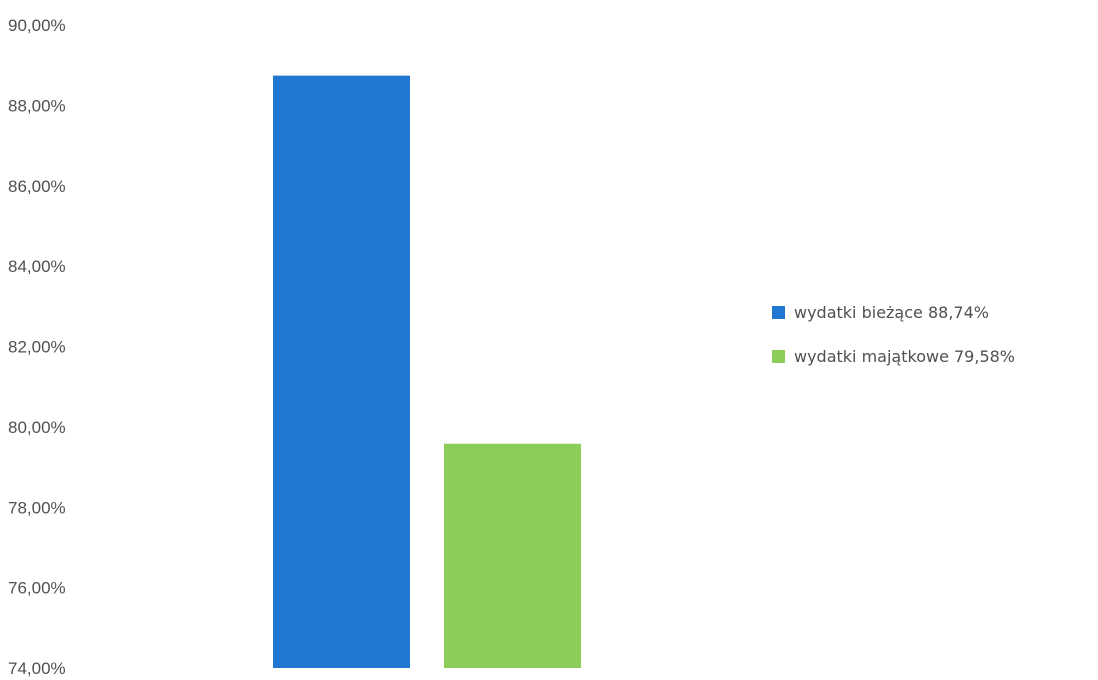 Image resolution: width=1098 pixels, height=680 pixels. I want to click on bar-current-expenses, so click(341, 372).